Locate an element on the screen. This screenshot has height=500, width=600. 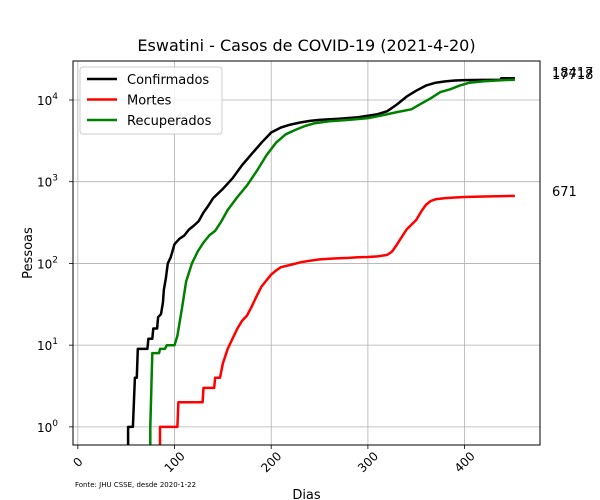
y-tick-label: 10² is located at coordinates (47, 263).